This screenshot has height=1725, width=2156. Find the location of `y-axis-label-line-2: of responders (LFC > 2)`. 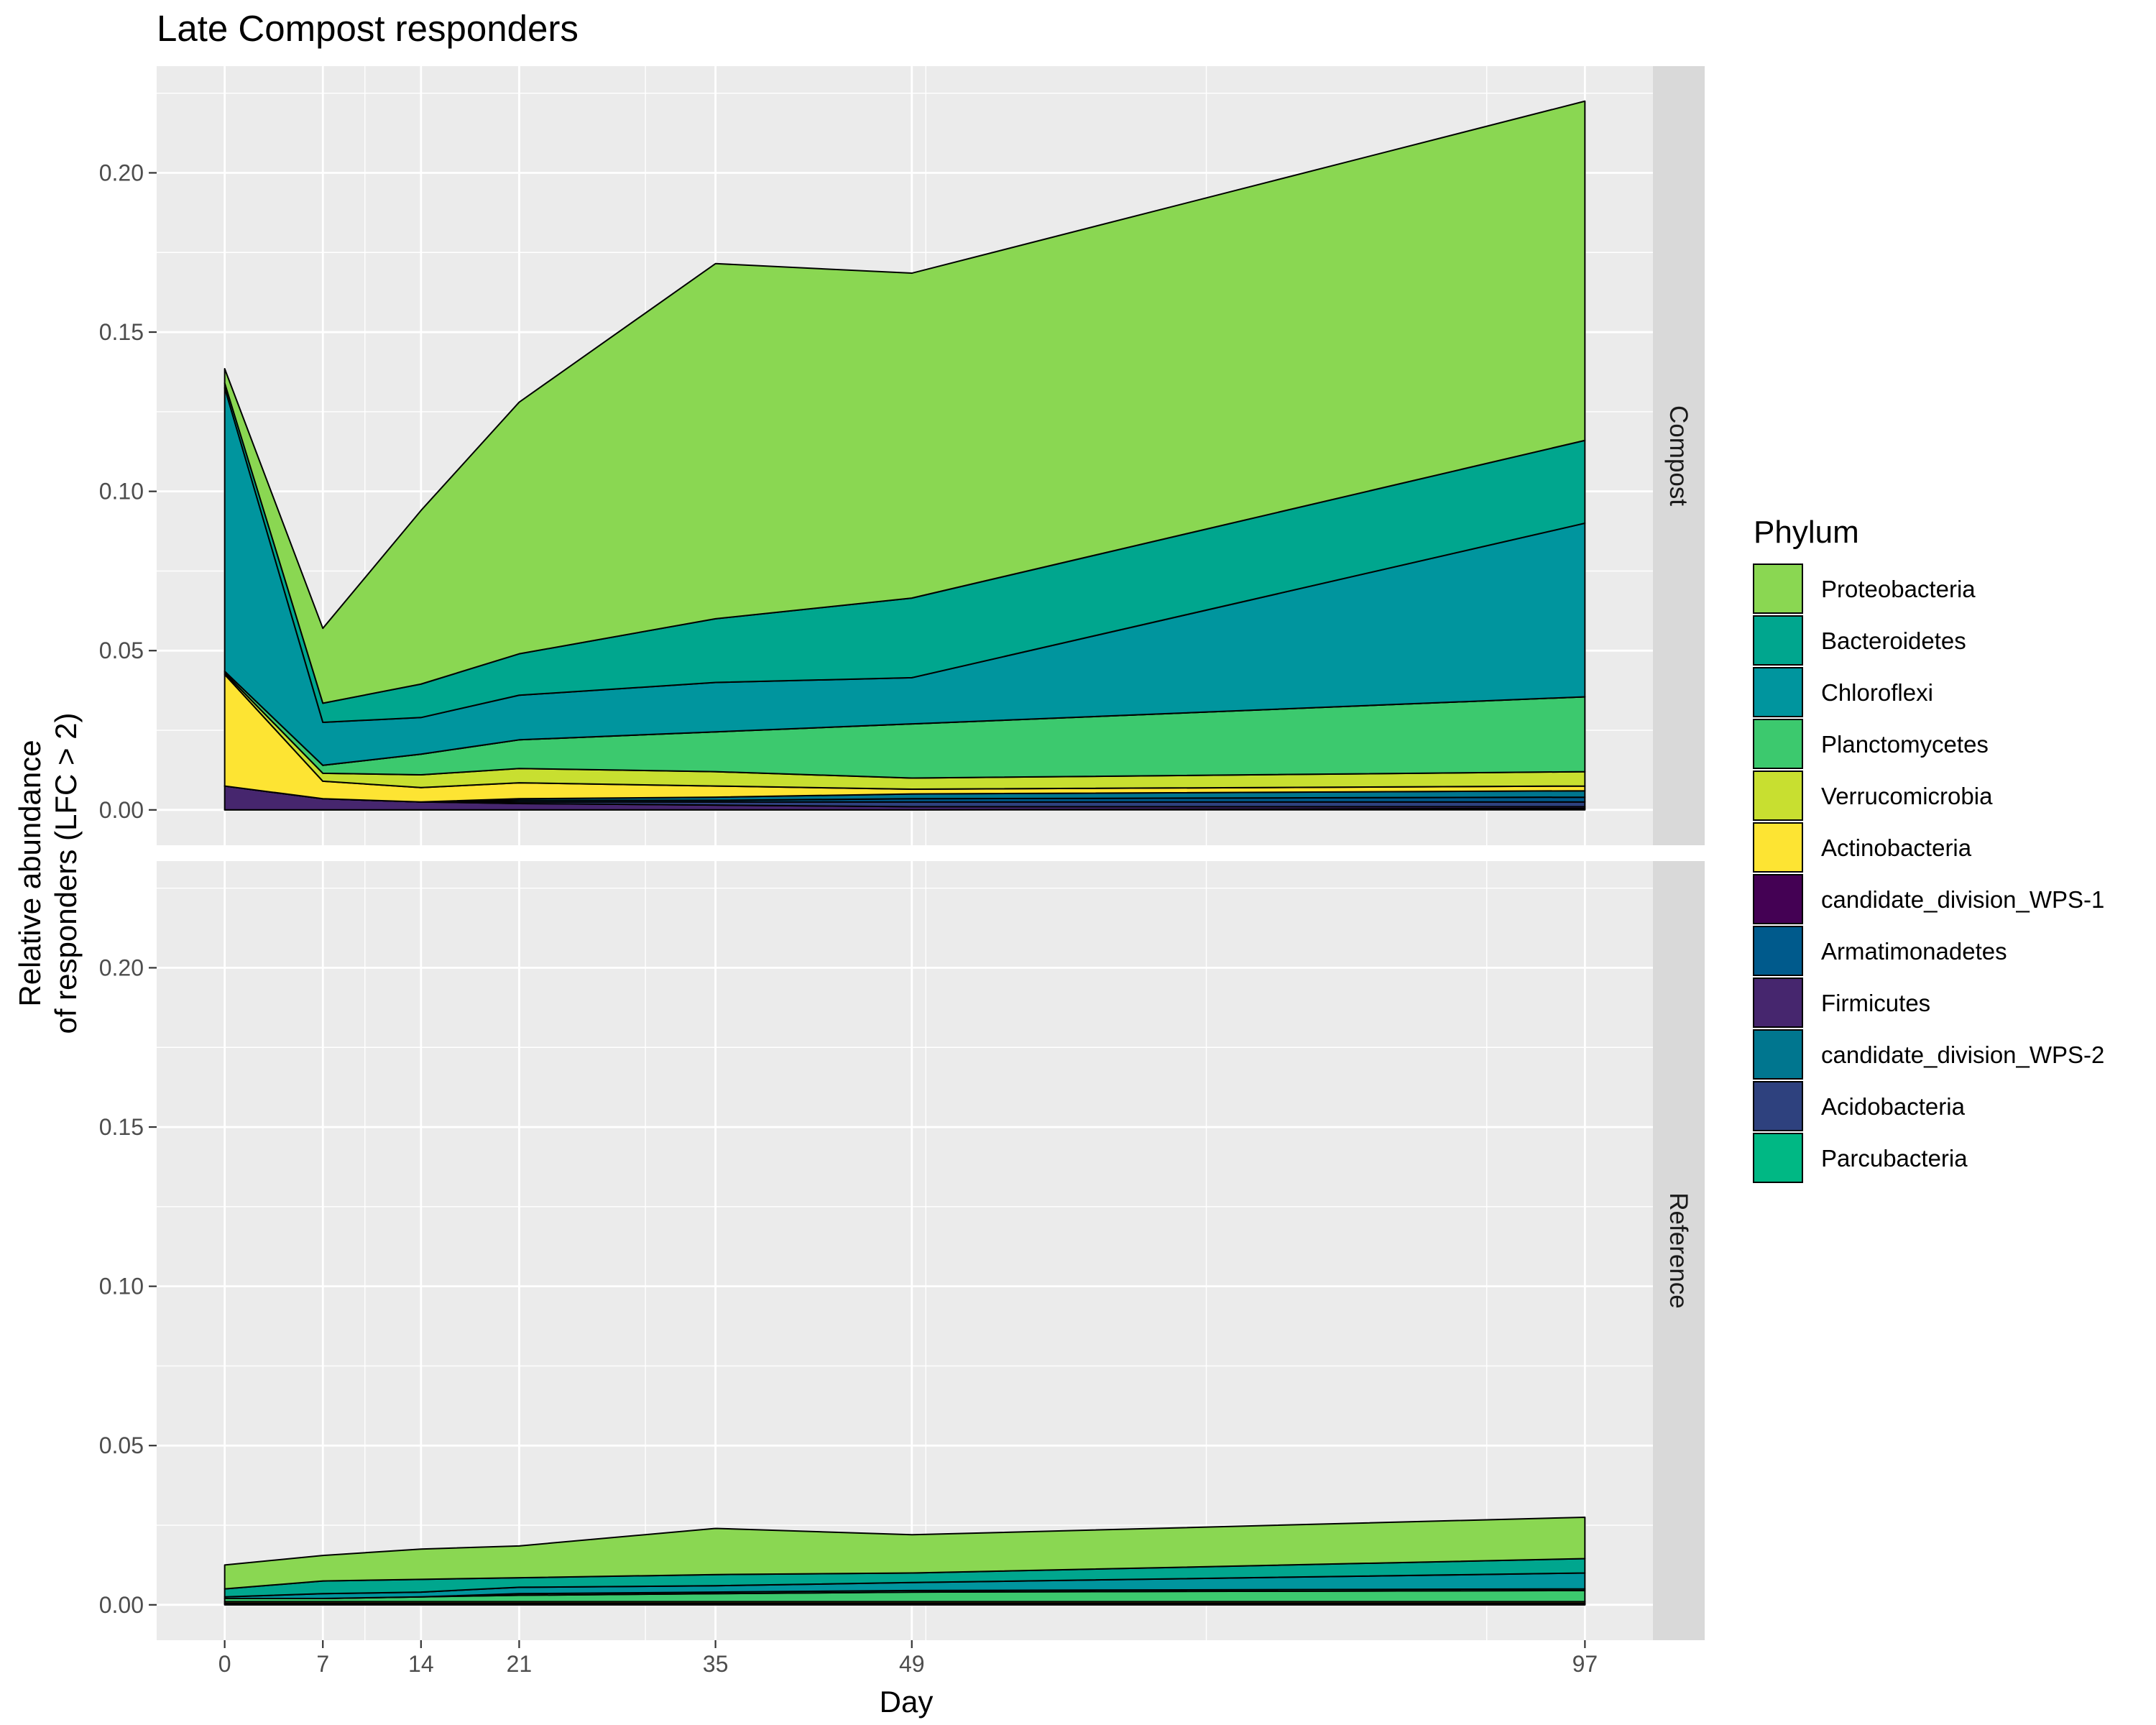

y-axis-label-line-2: of responders (LFC > 2) is located at coordinates (66, 873).